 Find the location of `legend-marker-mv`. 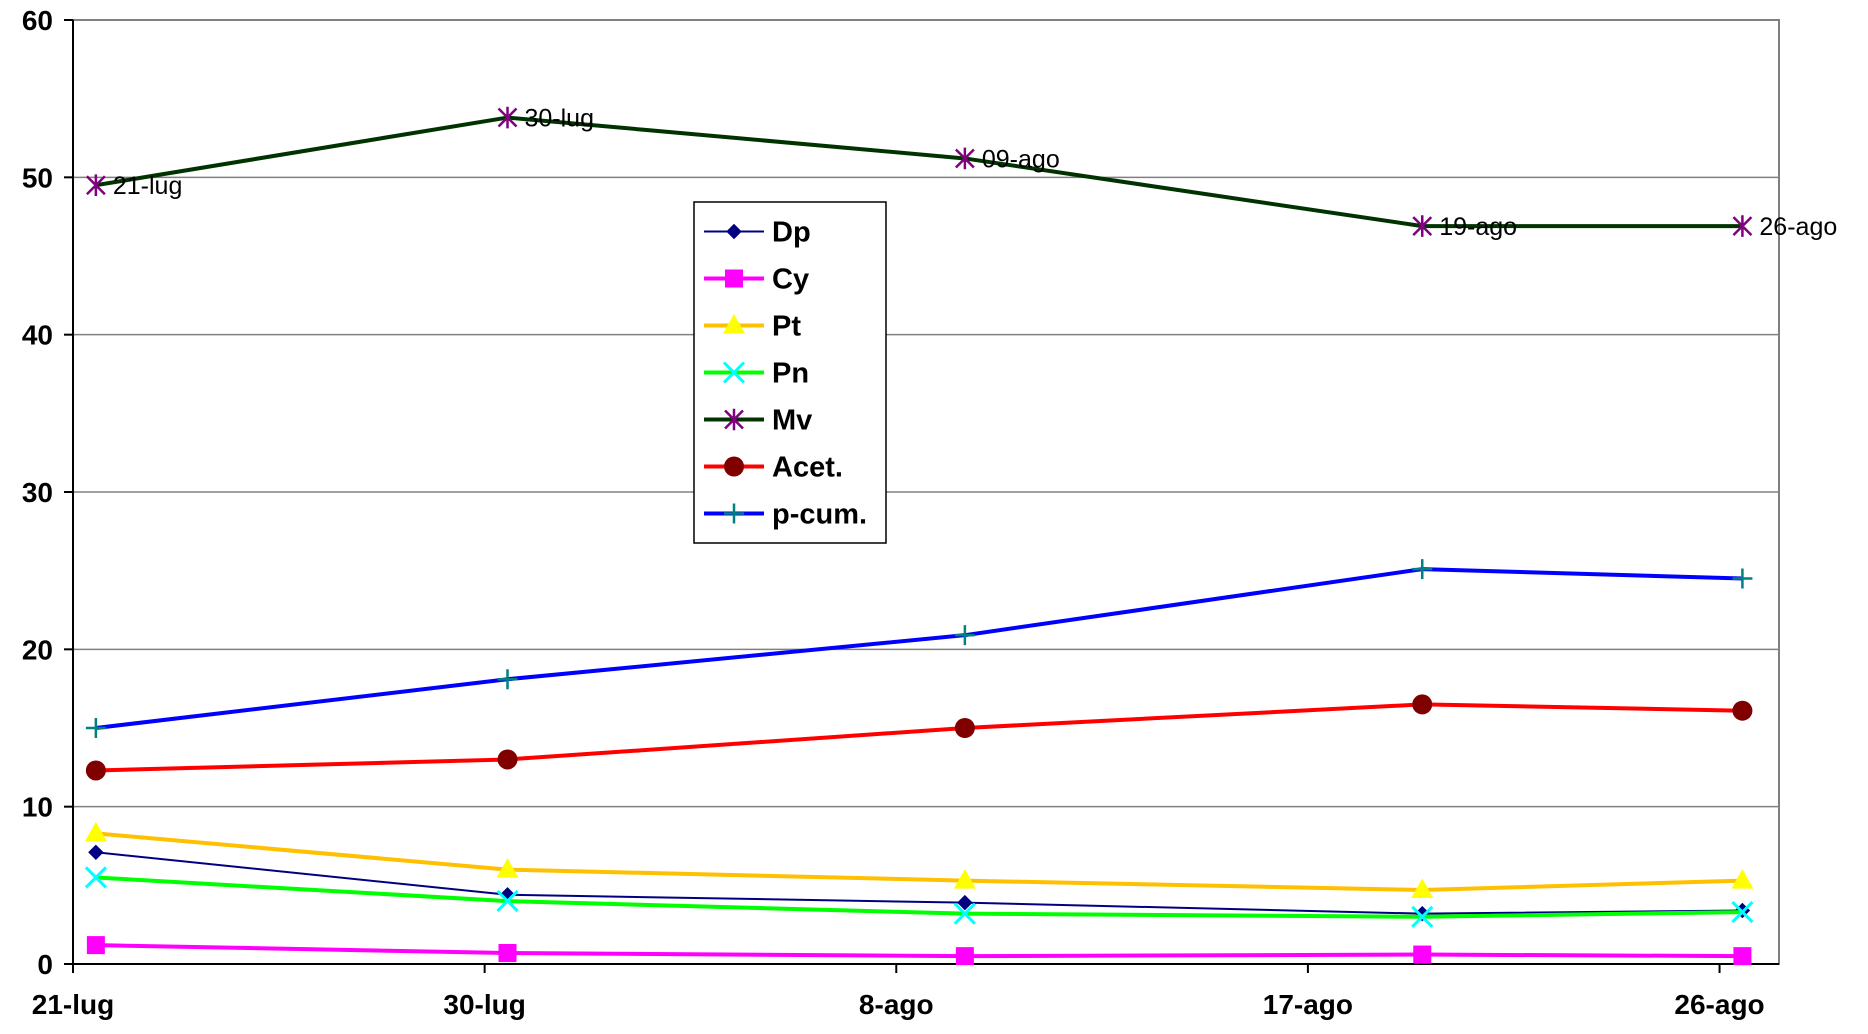

legend-marker-mv is located at coordinates (734, 419).